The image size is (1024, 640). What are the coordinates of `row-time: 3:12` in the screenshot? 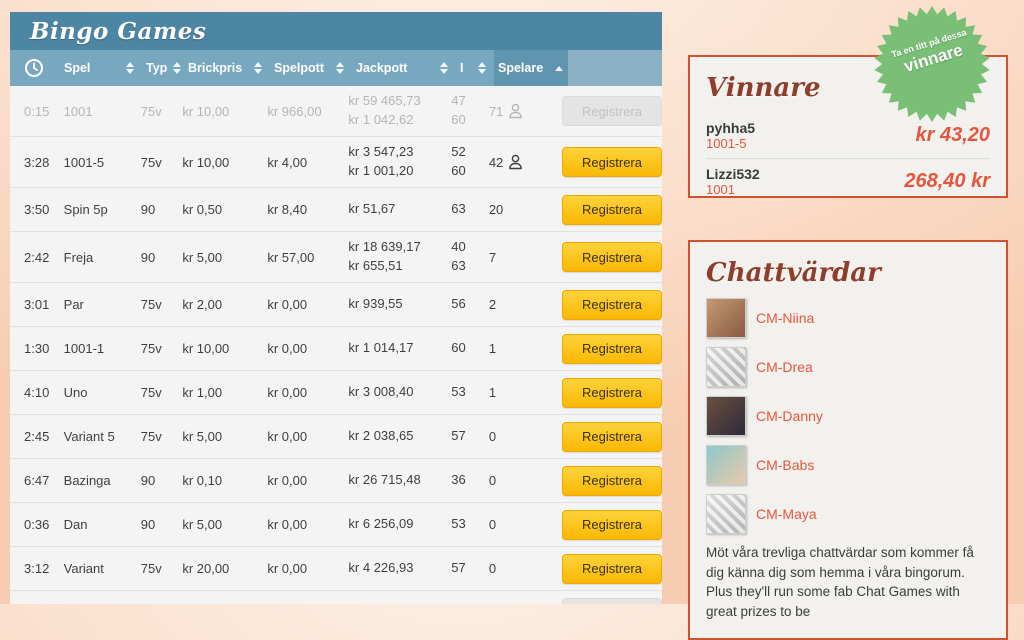 It's located at (37, 568).